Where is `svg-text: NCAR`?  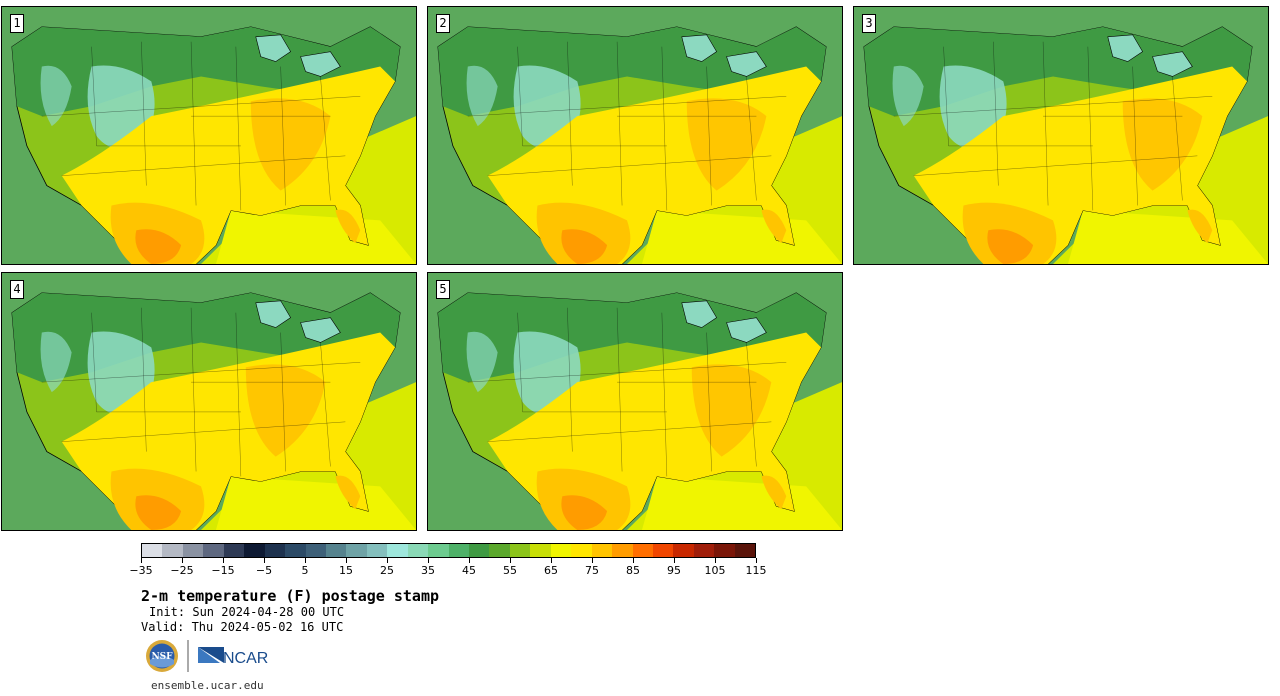 svg-text: NCAR is located at coordinates (245, 658).